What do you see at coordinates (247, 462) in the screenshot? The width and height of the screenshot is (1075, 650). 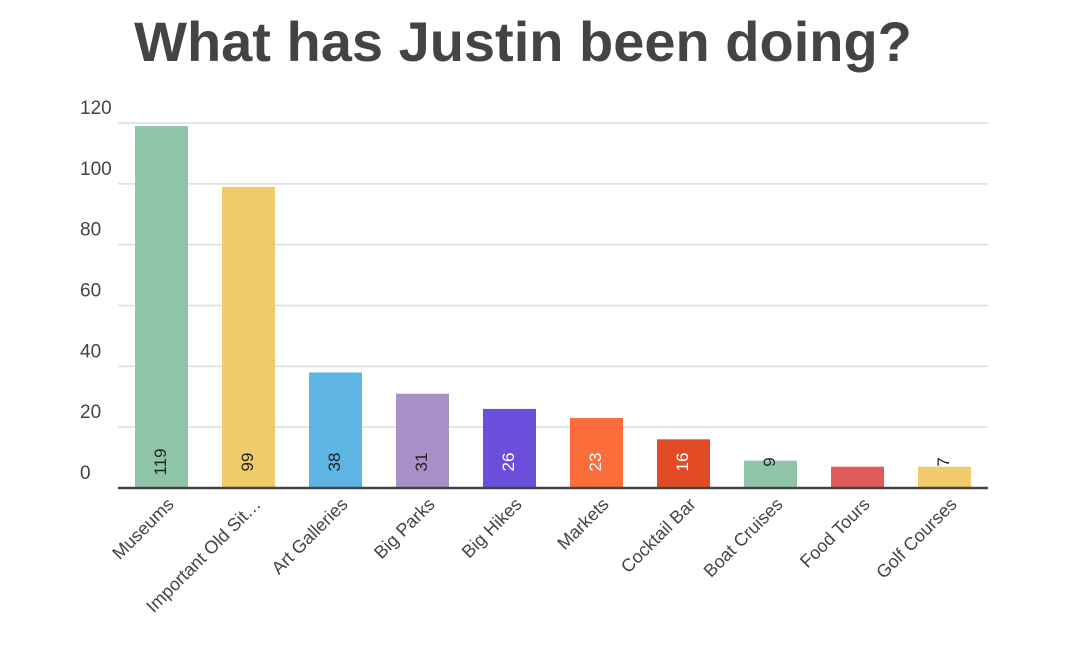 I see `value-label: 99` at bounding box center [247, 462].